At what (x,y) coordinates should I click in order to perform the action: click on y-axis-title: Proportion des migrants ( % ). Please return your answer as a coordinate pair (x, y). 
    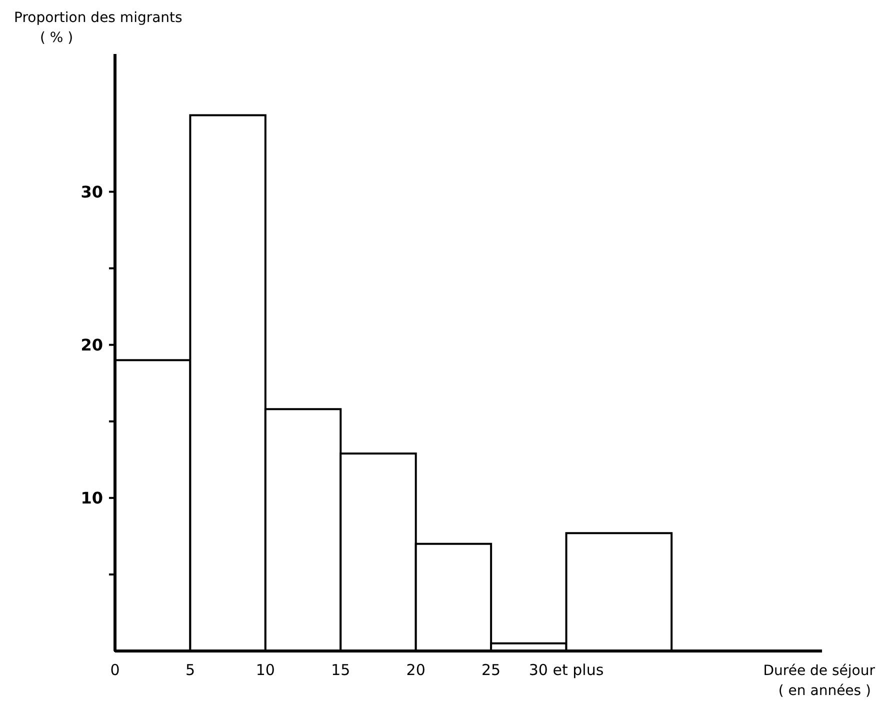
    Looking at the image, I should click on (98, 28).